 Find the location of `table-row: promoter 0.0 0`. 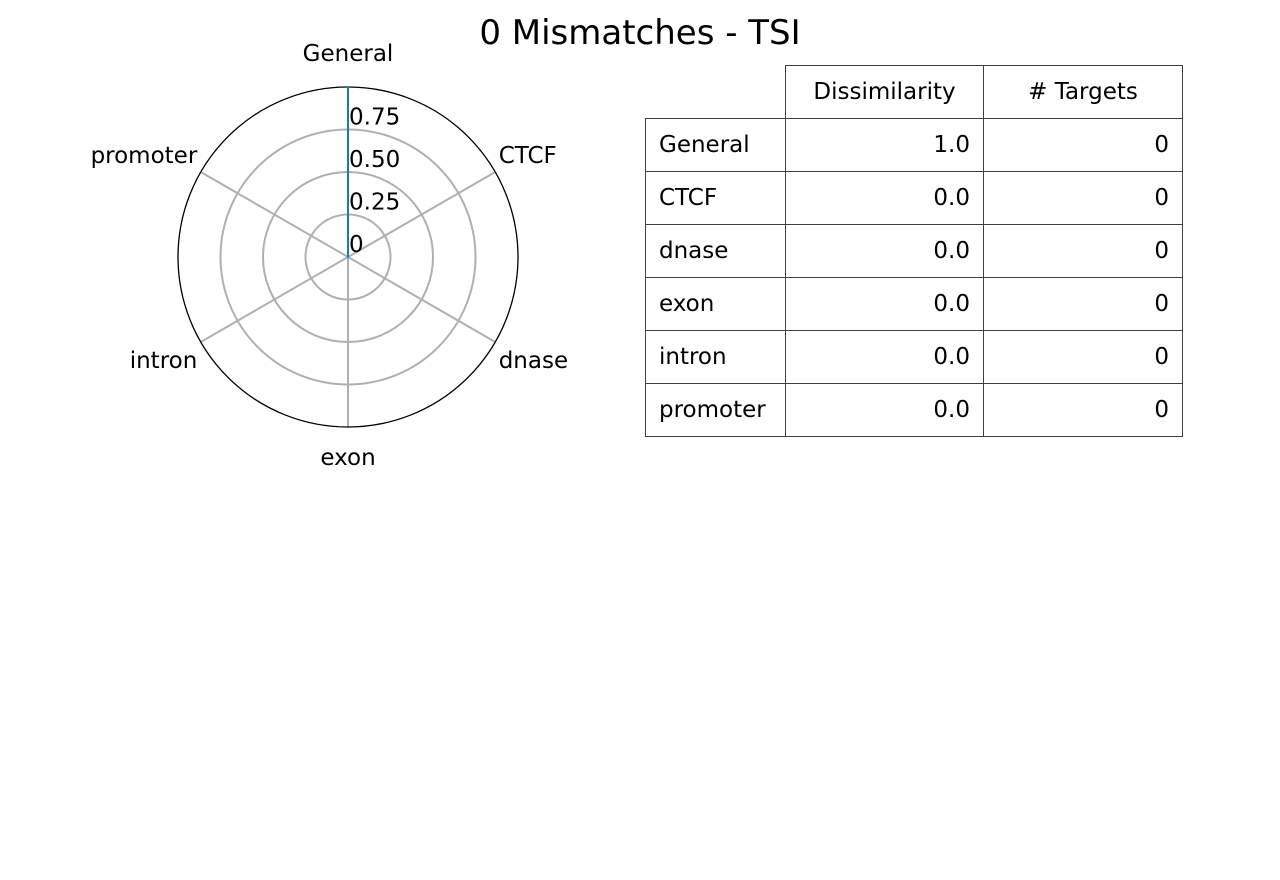

table-row: promoter 0.0 0 is located at coordinates (914, 410).